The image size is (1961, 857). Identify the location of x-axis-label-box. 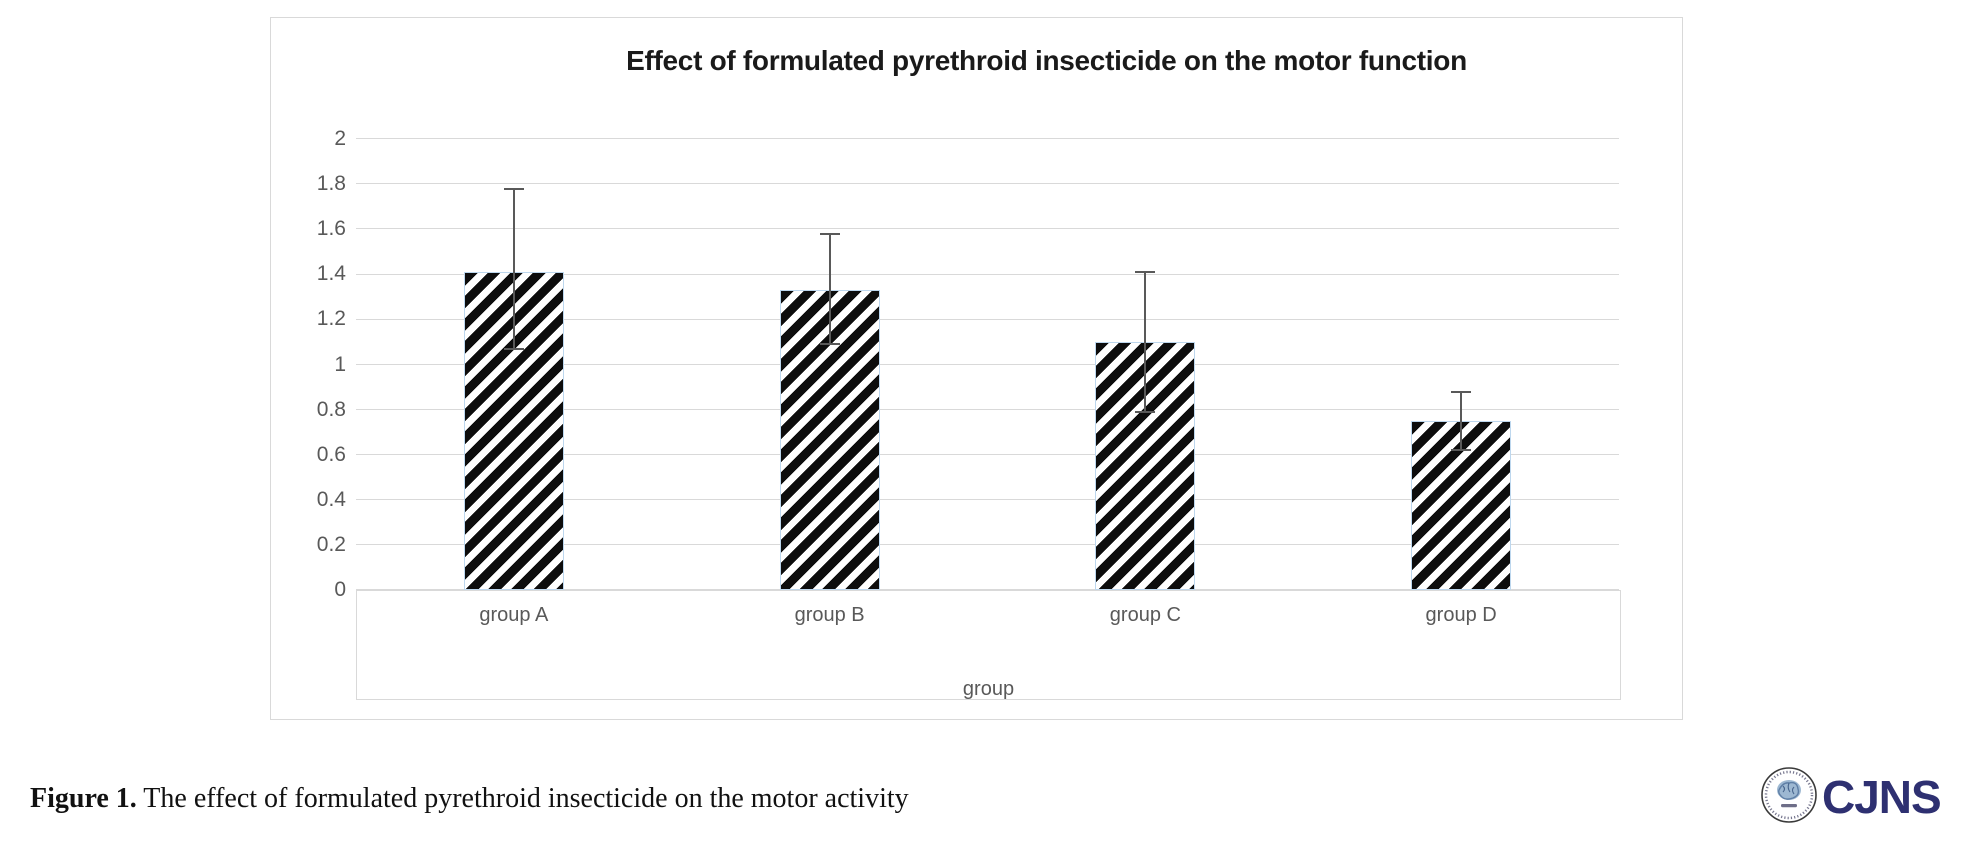
(988, 645).